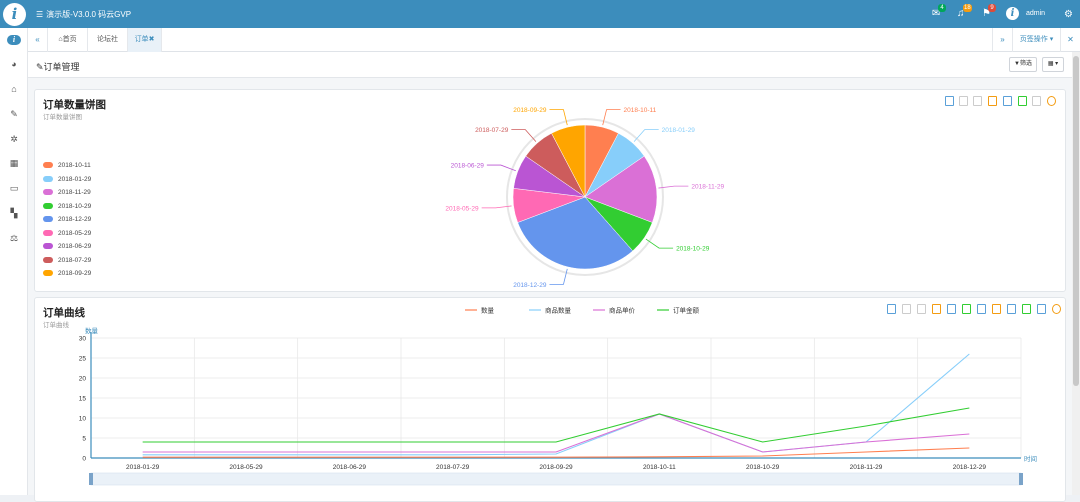 The image size is (1080, 502). Describe the element at coordinates (989, 11) in the screenshot. I see `flag-icon: ⚑ 9` at that location.